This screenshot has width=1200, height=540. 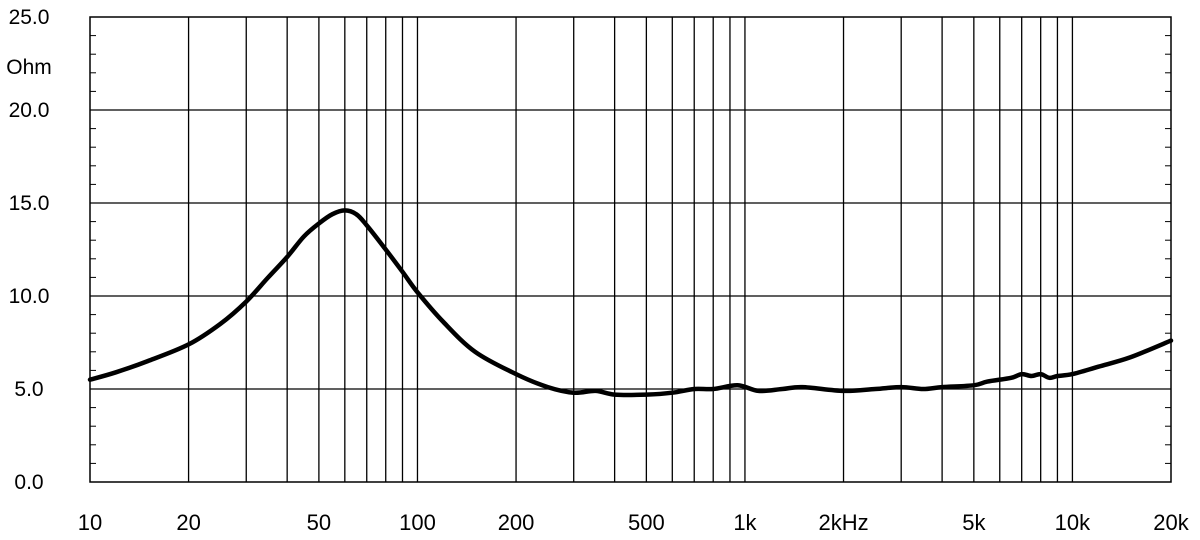 I want to click on x-tick-label: 5k, so click(x=974, y=522).